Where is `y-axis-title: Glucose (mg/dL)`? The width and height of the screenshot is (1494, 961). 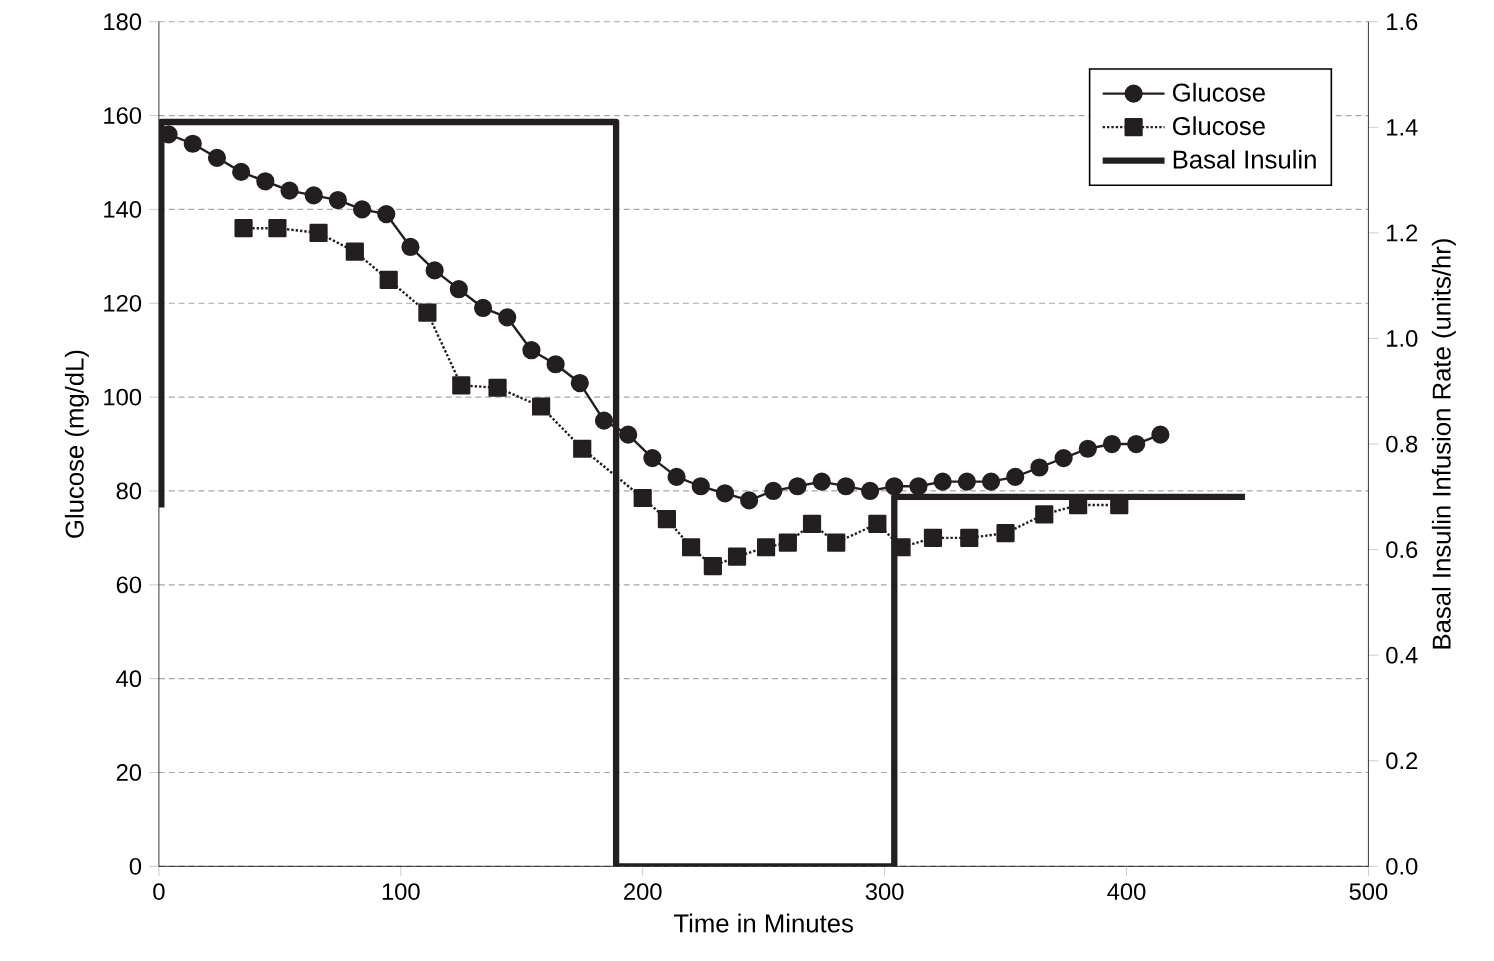
y-axis-title: Glucose (mg/dL) is located at coordinates (76, 444).